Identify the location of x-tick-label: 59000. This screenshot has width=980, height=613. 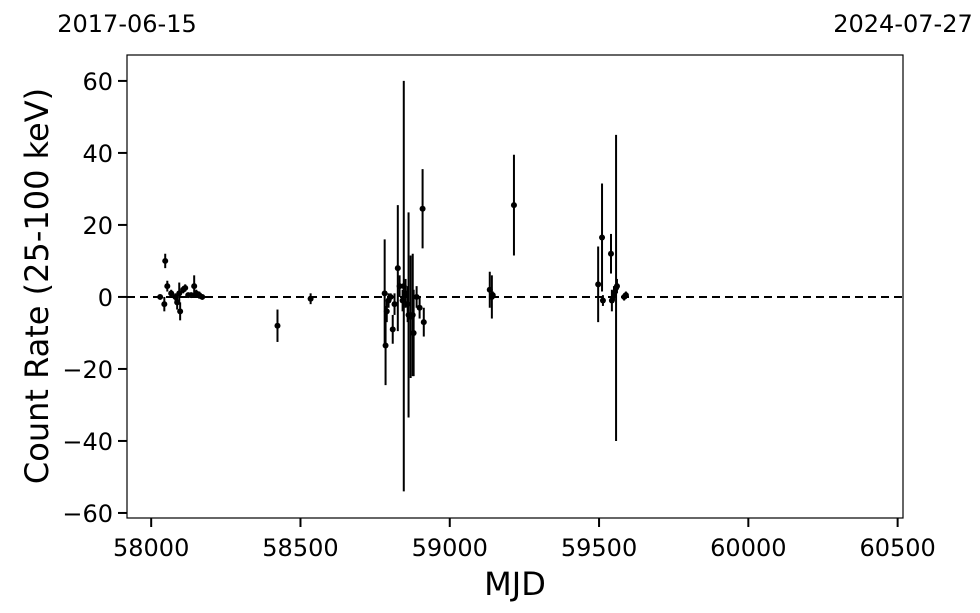
(450, 548).